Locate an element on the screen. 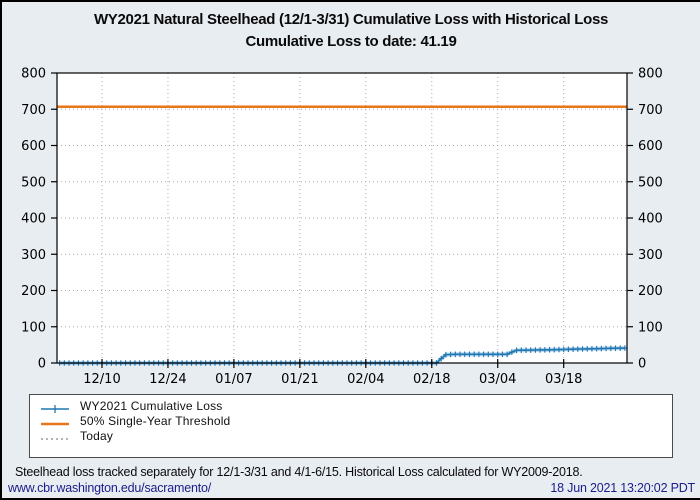  chart-title-line2: Cumulative Loss to date: 41.19 is located at coordinates (351, 41).